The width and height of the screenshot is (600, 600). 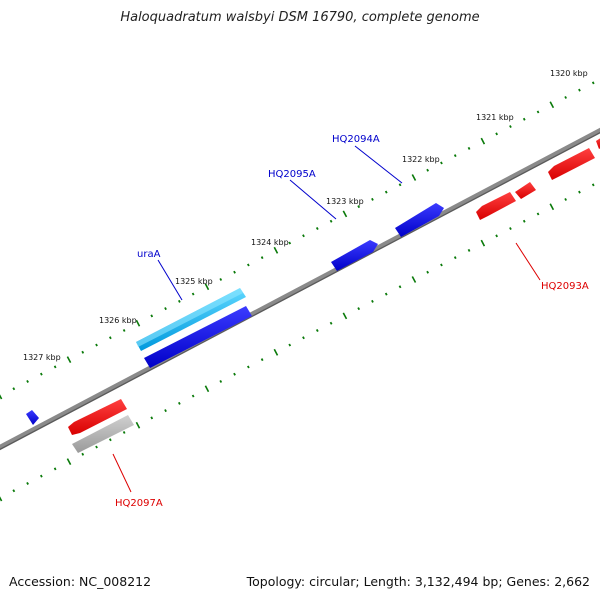 I want to click on gene-arrow-HQ2094A, so click(x=419, y=220).